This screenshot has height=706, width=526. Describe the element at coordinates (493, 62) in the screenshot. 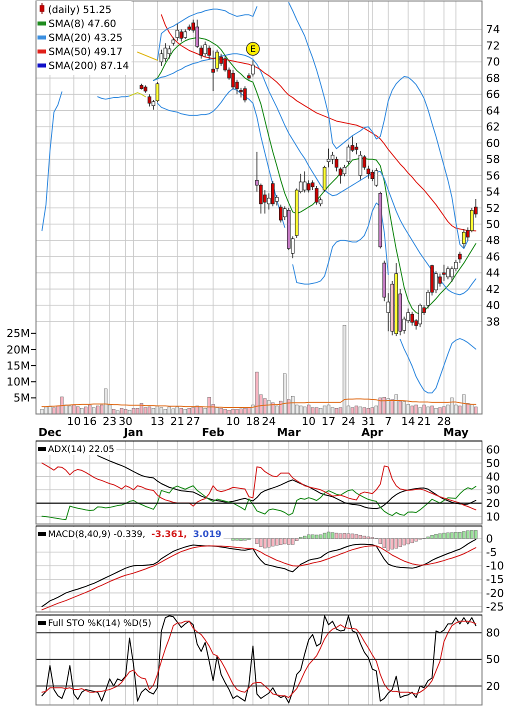

I see `y-tick-label: 70` at that location.